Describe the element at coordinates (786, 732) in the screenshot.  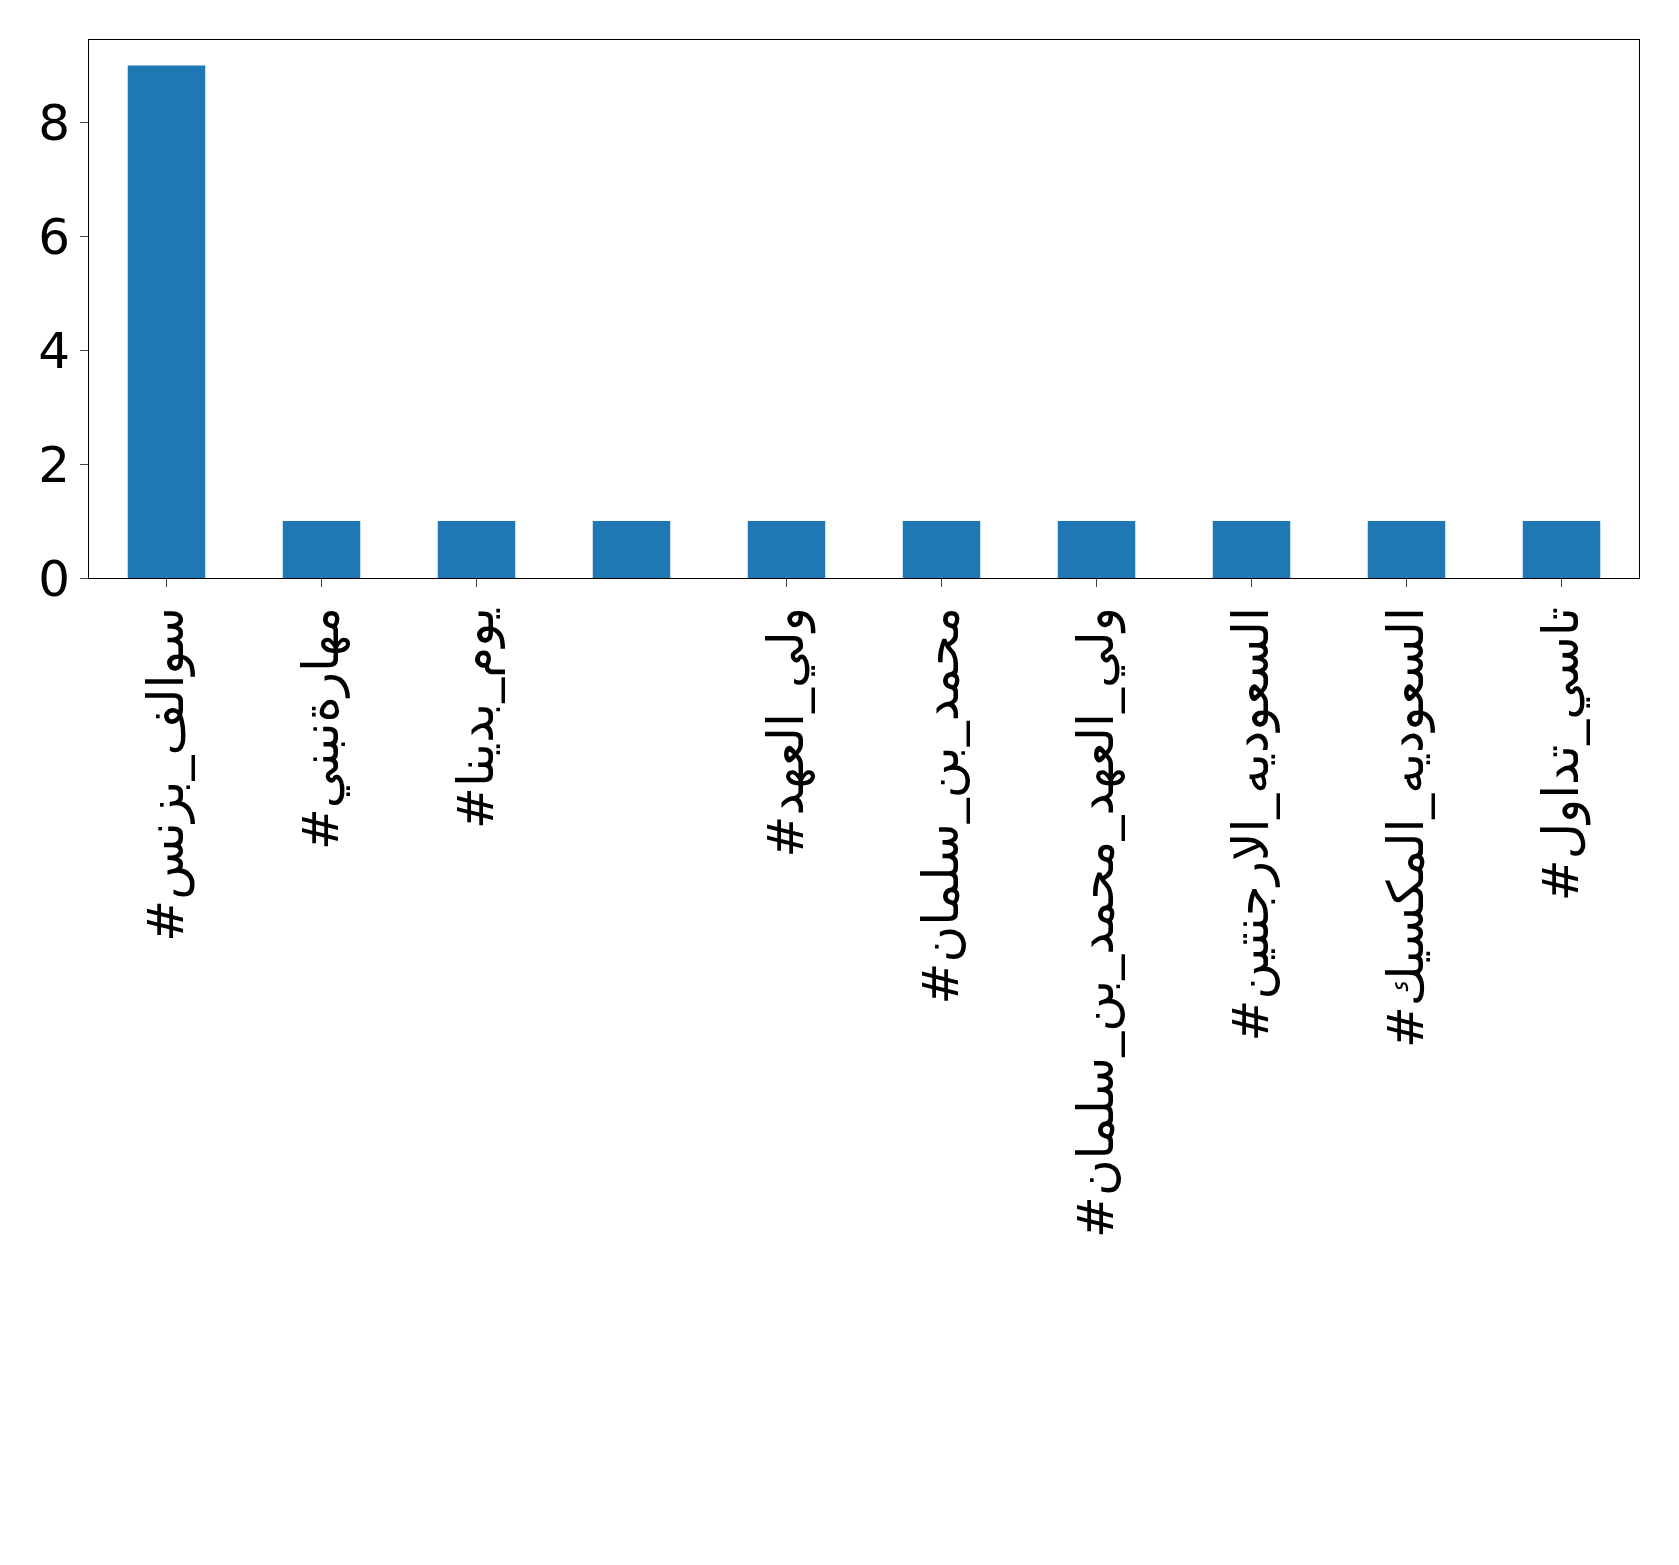
I see `x-tick-label: #ولي_العهد` at that location.